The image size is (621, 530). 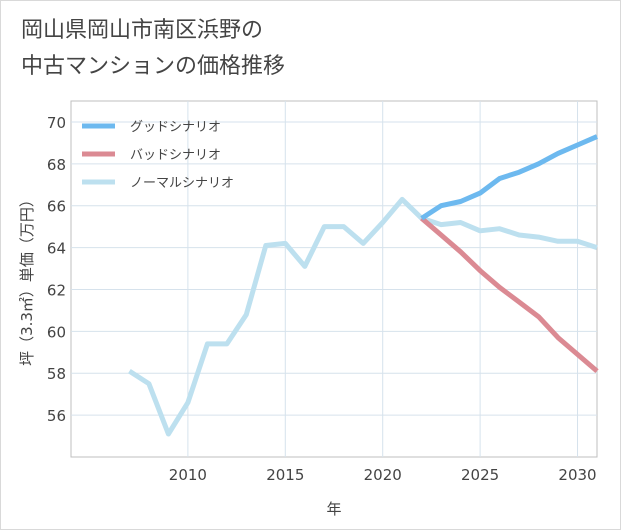 I want to click on x-axis-title: 年, so click(x=333, y=509).